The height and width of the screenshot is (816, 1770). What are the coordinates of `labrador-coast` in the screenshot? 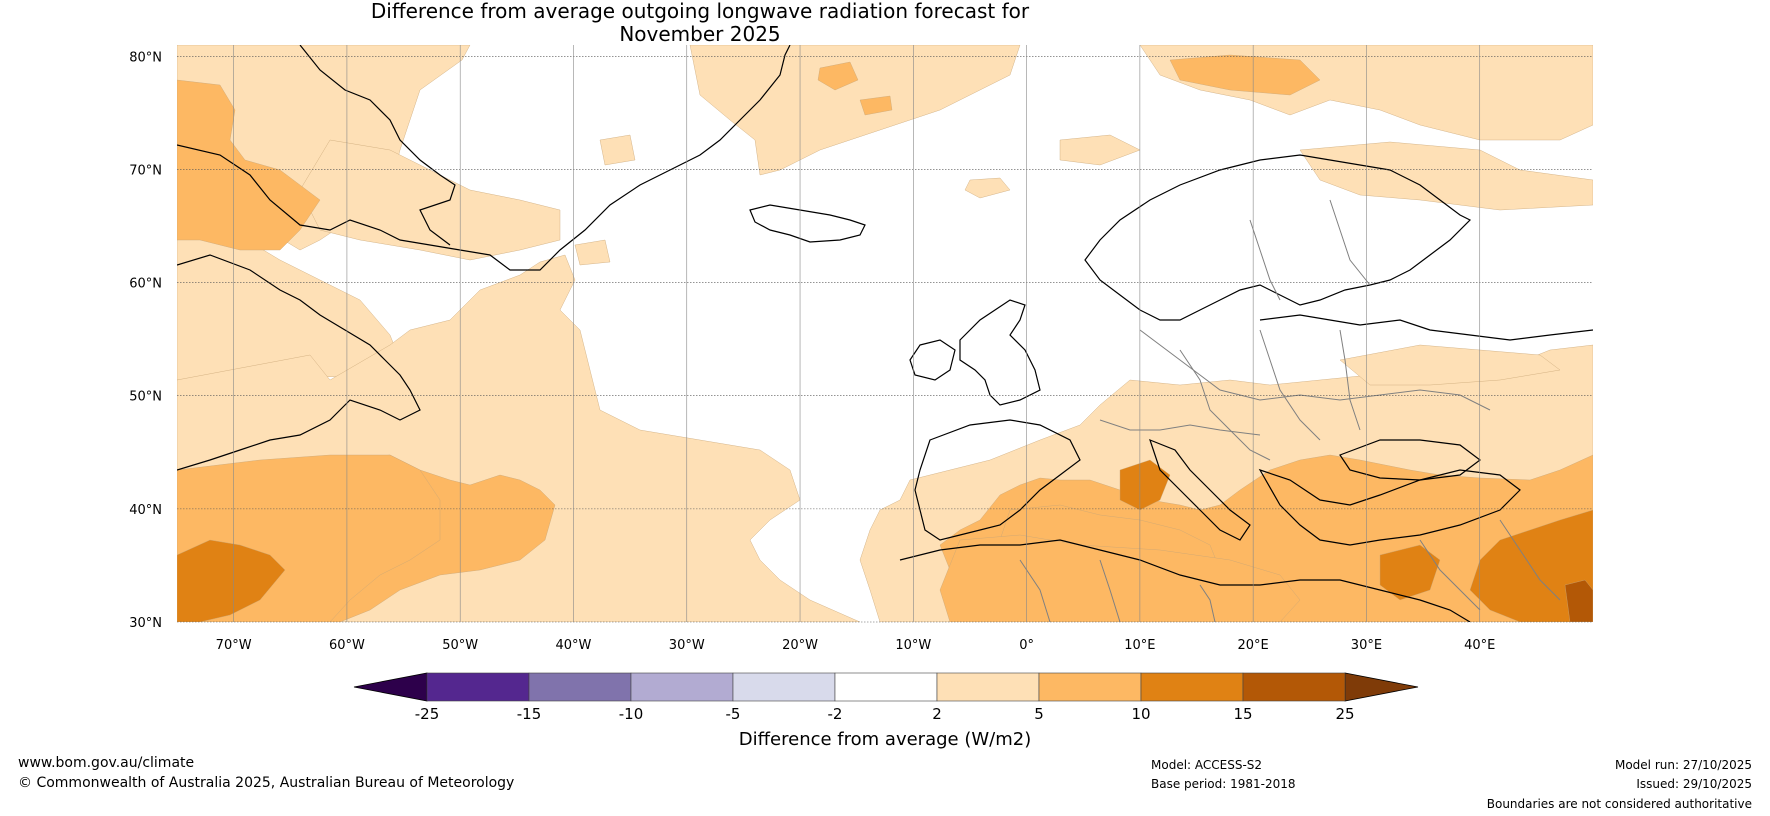 It's located at (299, 362).